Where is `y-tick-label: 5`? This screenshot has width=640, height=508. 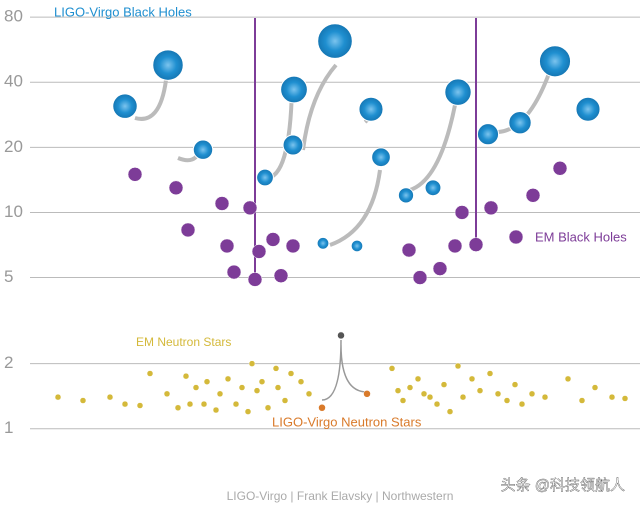
y-tick-label: 5 is located at coordinates (8, 276).